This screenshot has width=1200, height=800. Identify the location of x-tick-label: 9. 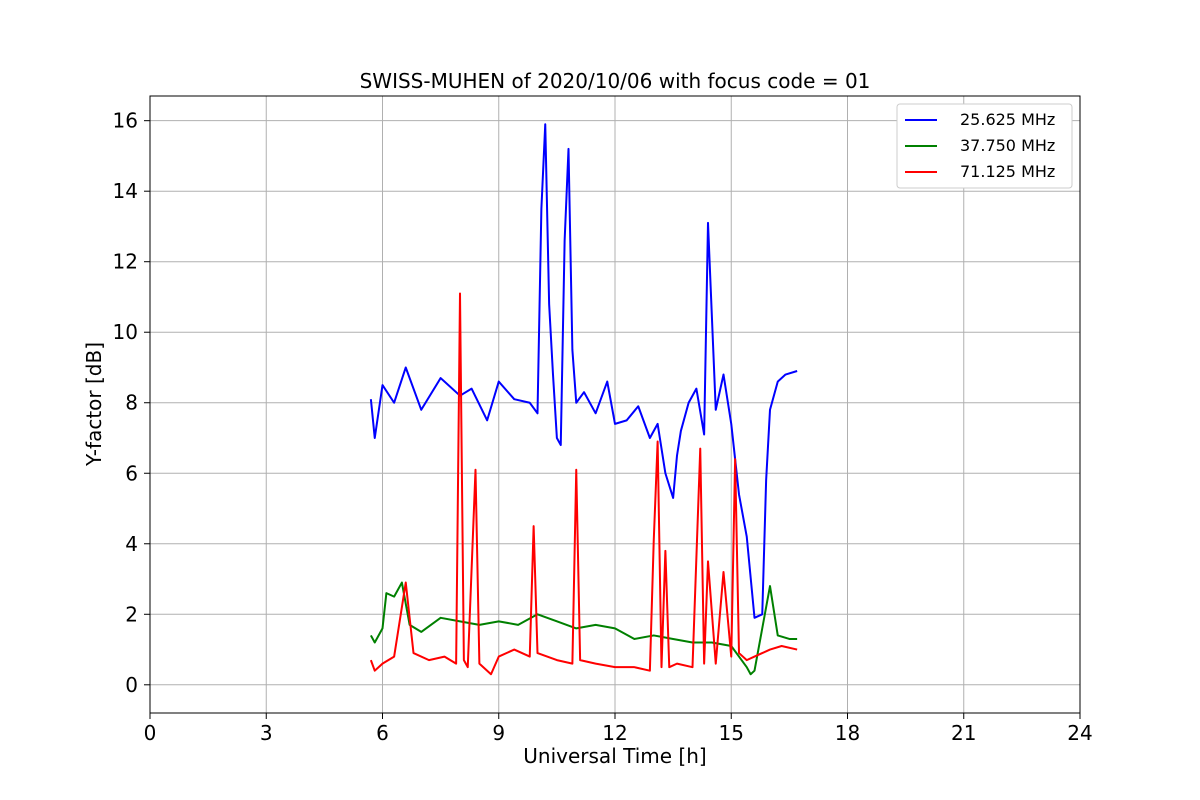
(498, 733).